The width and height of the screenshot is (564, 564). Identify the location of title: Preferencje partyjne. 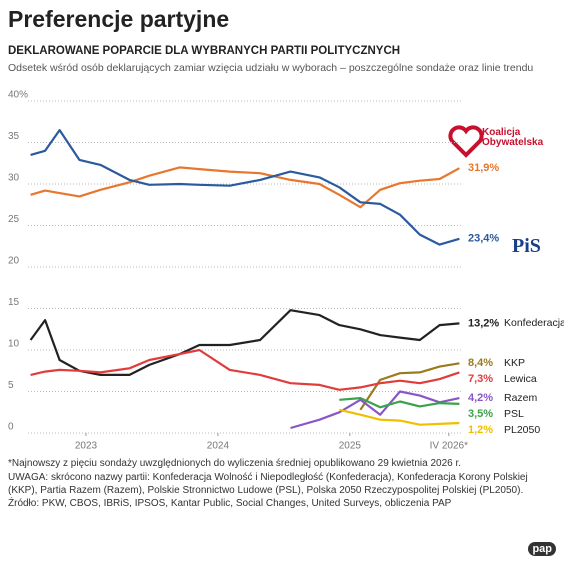
(119, 19).